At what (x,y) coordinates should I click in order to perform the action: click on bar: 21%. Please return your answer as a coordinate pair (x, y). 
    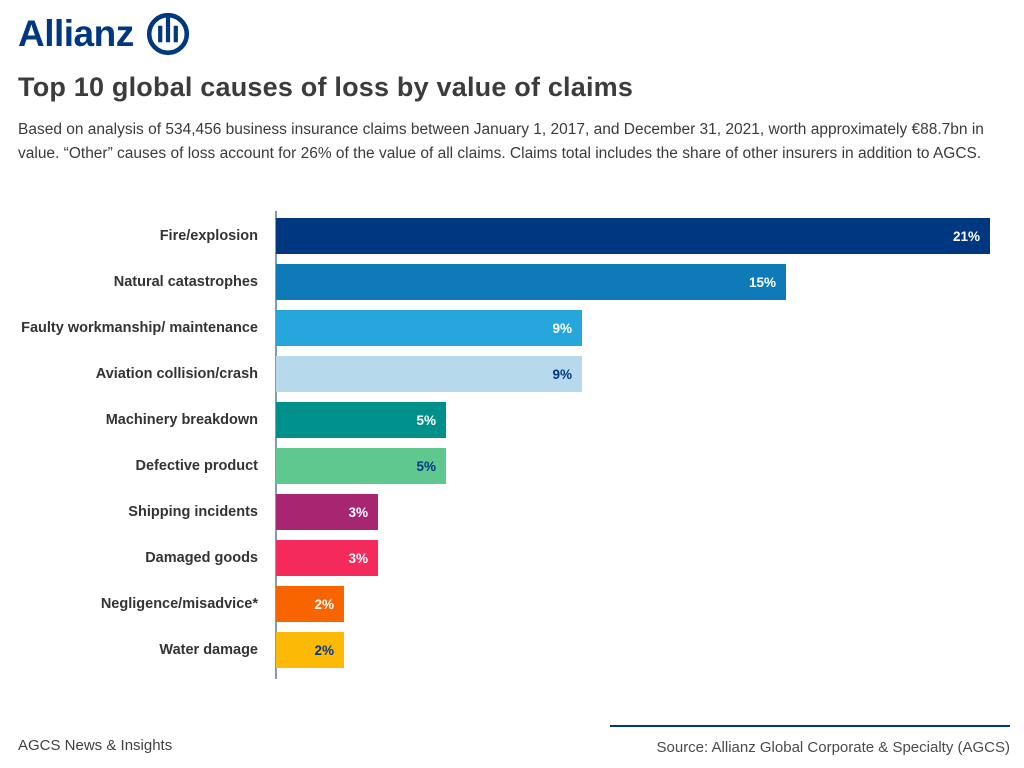
    Looking at the image, I should click on (633, 236).